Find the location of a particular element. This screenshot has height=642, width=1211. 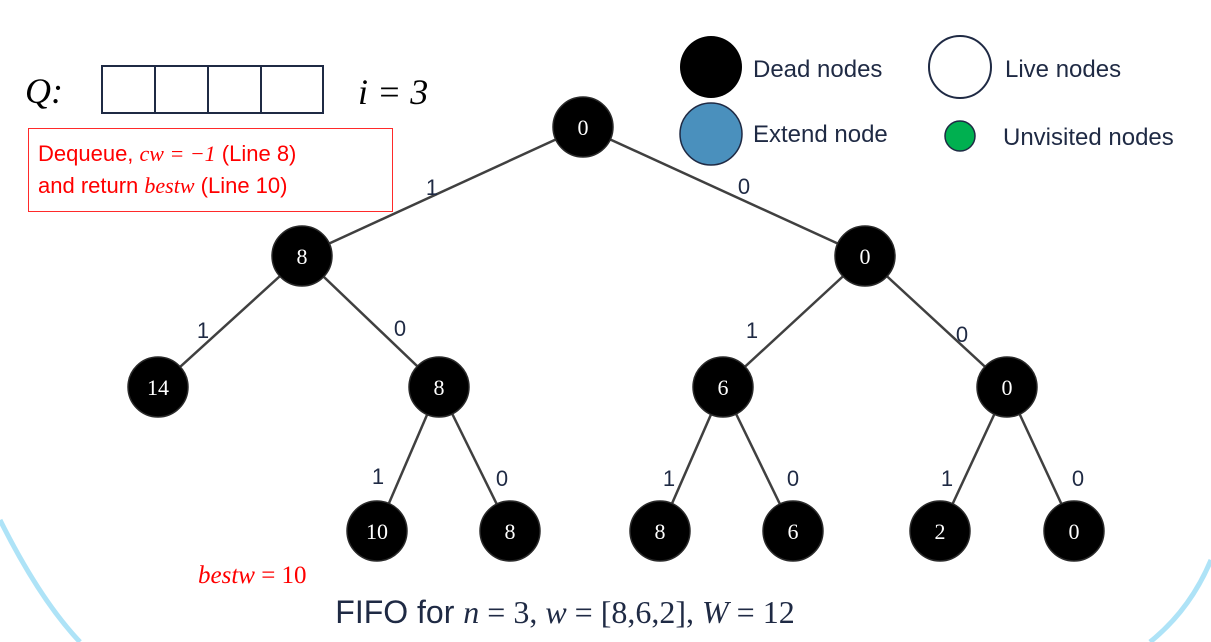

tree-node-n-lrl: 10 is located at coordinates (377, 531).